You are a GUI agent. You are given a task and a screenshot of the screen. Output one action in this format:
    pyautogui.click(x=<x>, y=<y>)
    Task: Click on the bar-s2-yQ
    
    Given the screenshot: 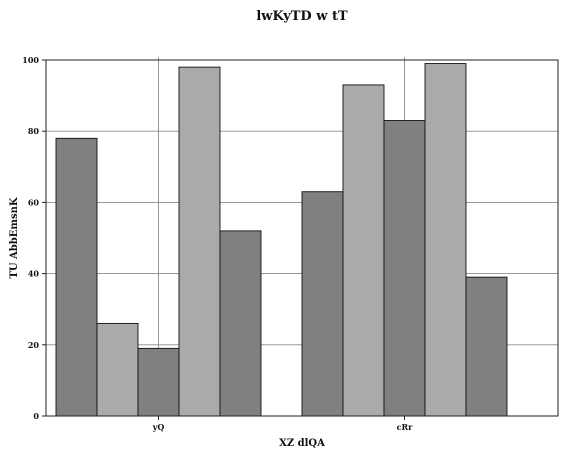 What is the action you would take?
    pyautogui.click(x=117, y=369)
    